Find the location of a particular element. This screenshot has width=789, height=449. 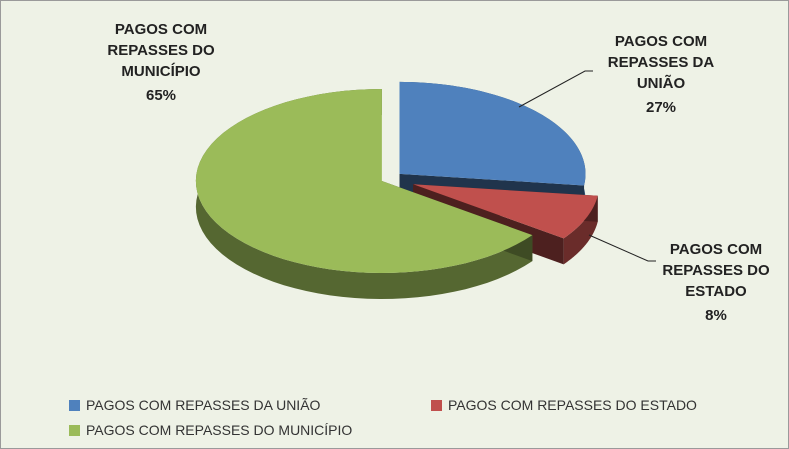

data-label: PAGOS COM REPASSES DO ESTADO is located at coordinates (716, 270).